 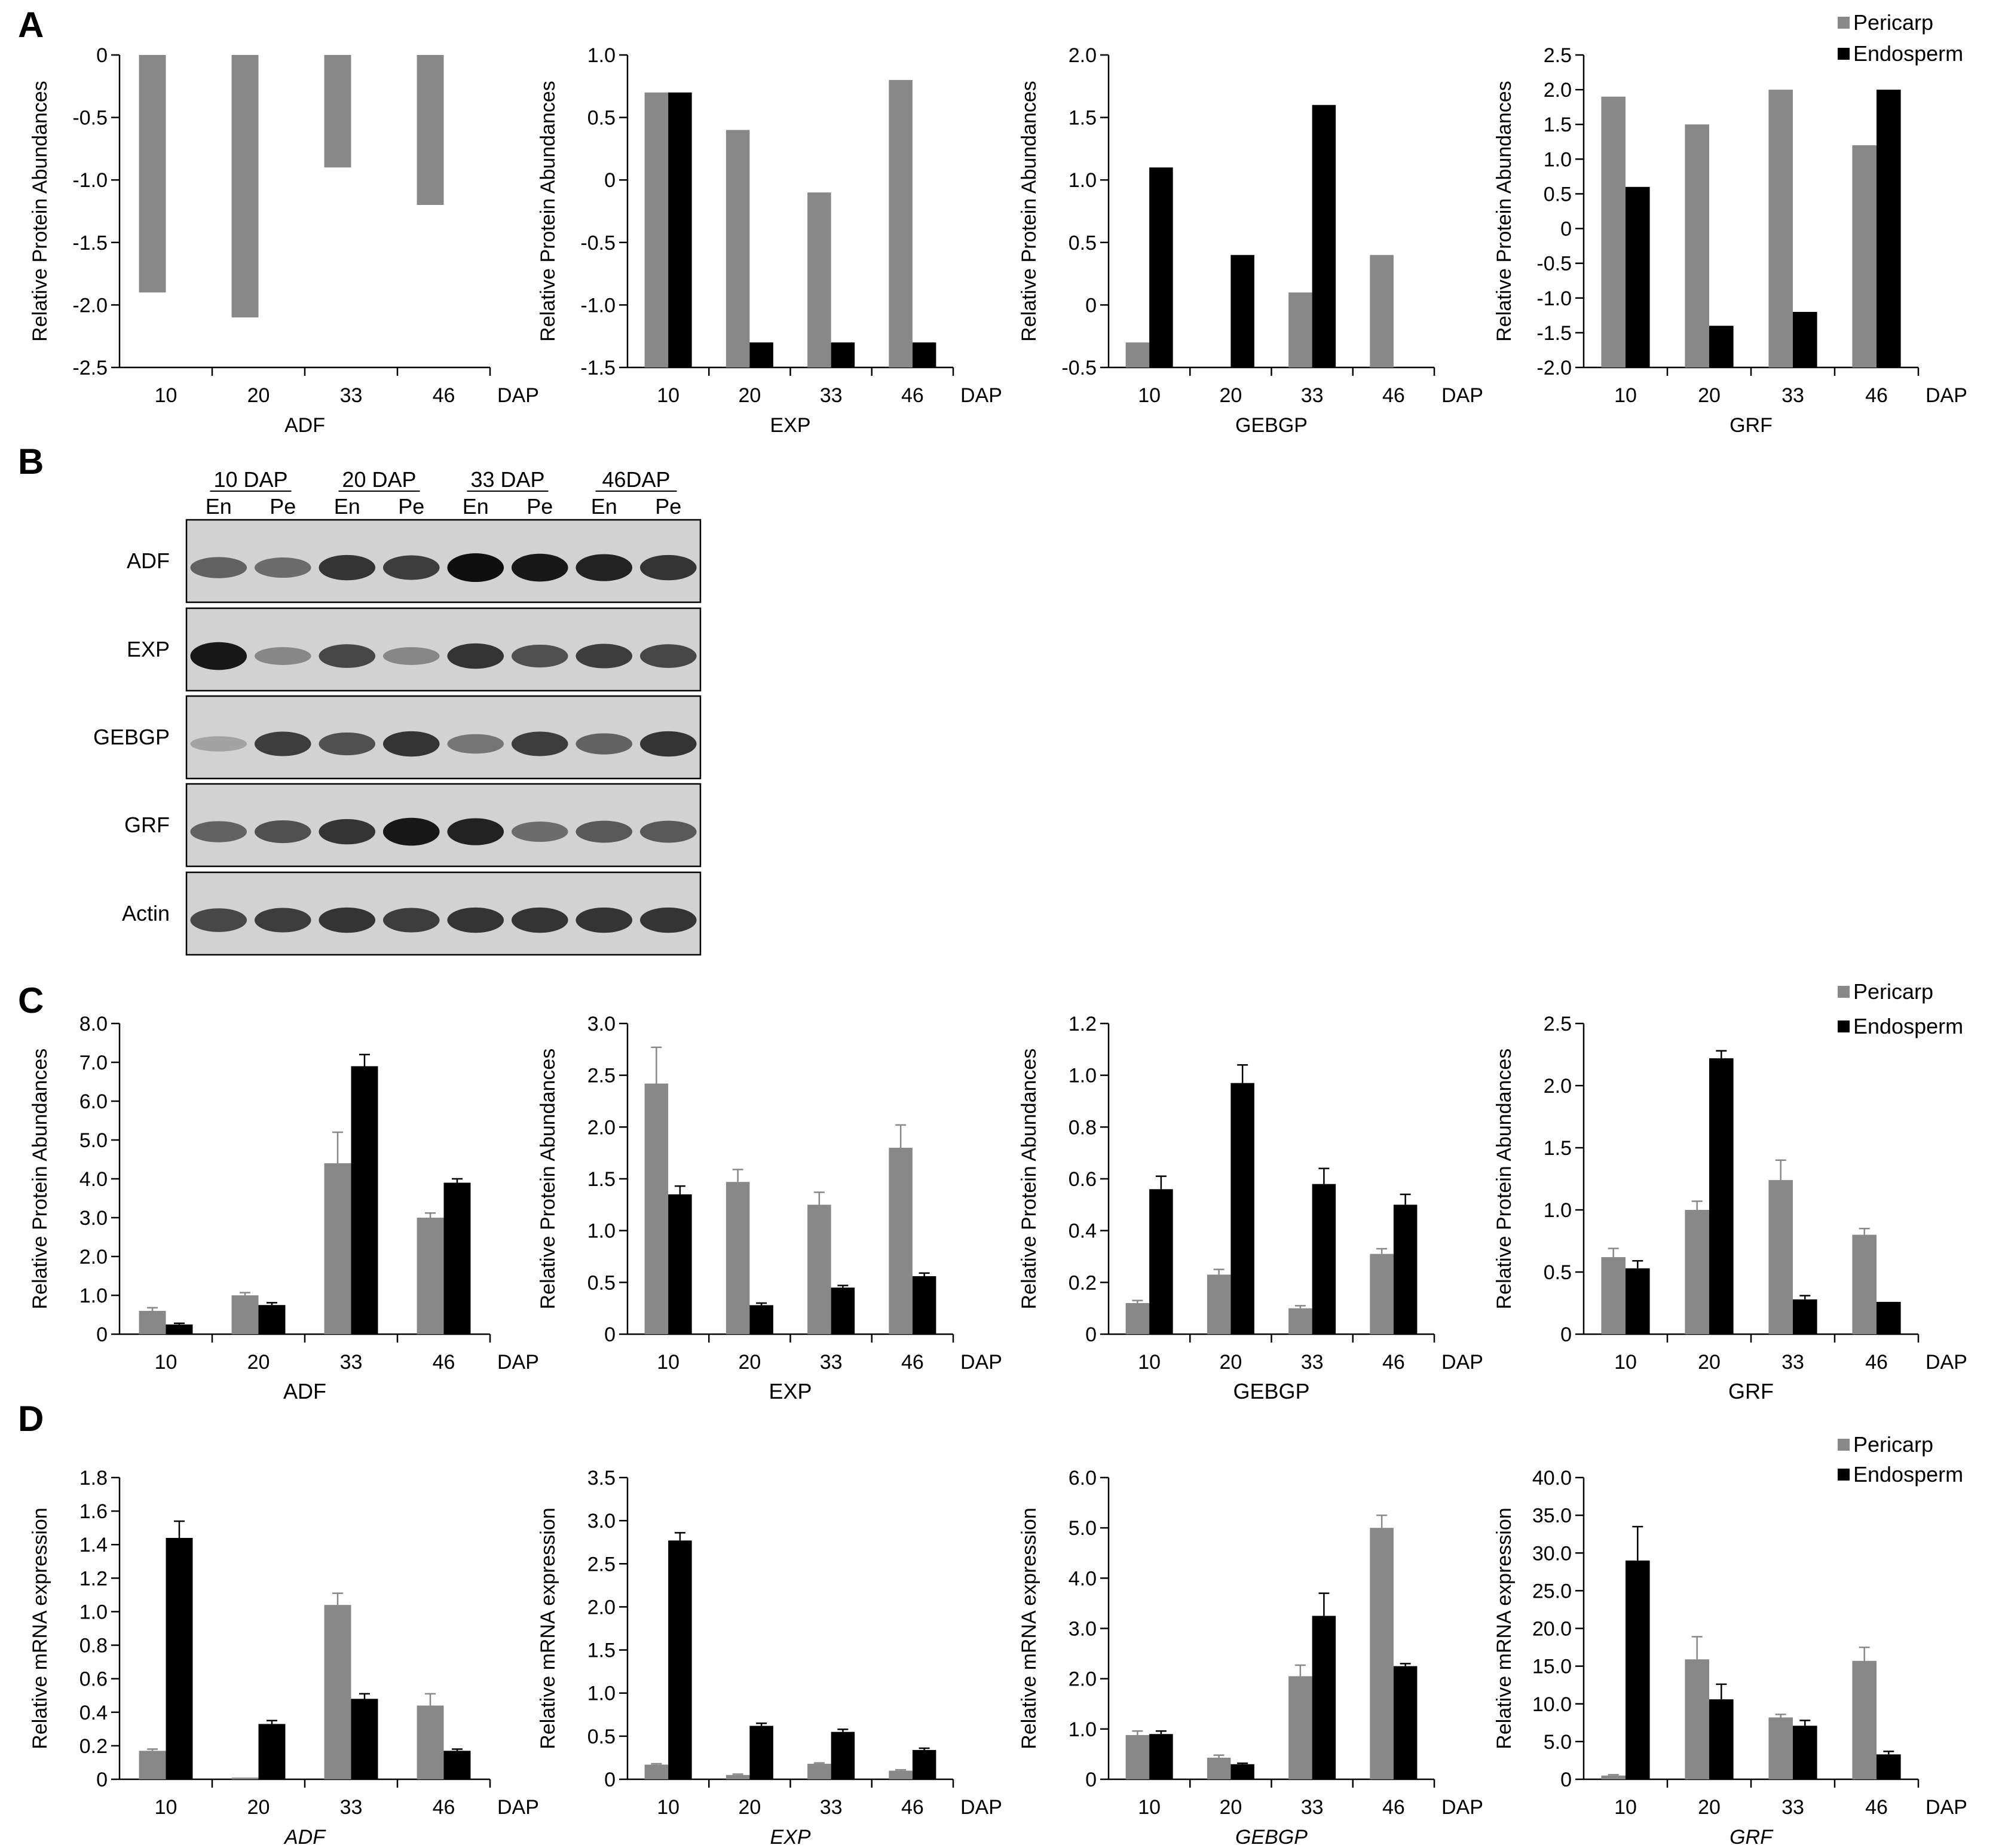 What do you see at coordinates (1083, 1528) in the screenshot?
I see `y-tick-label: 5.0` at bounding box center [1083, 1528].